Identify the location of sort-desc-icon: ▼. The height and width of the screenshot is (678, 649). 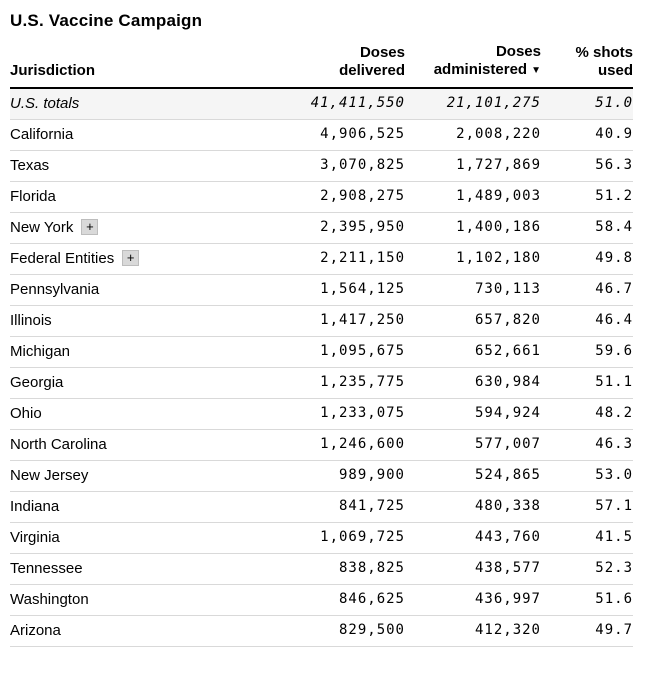
(536, 70).